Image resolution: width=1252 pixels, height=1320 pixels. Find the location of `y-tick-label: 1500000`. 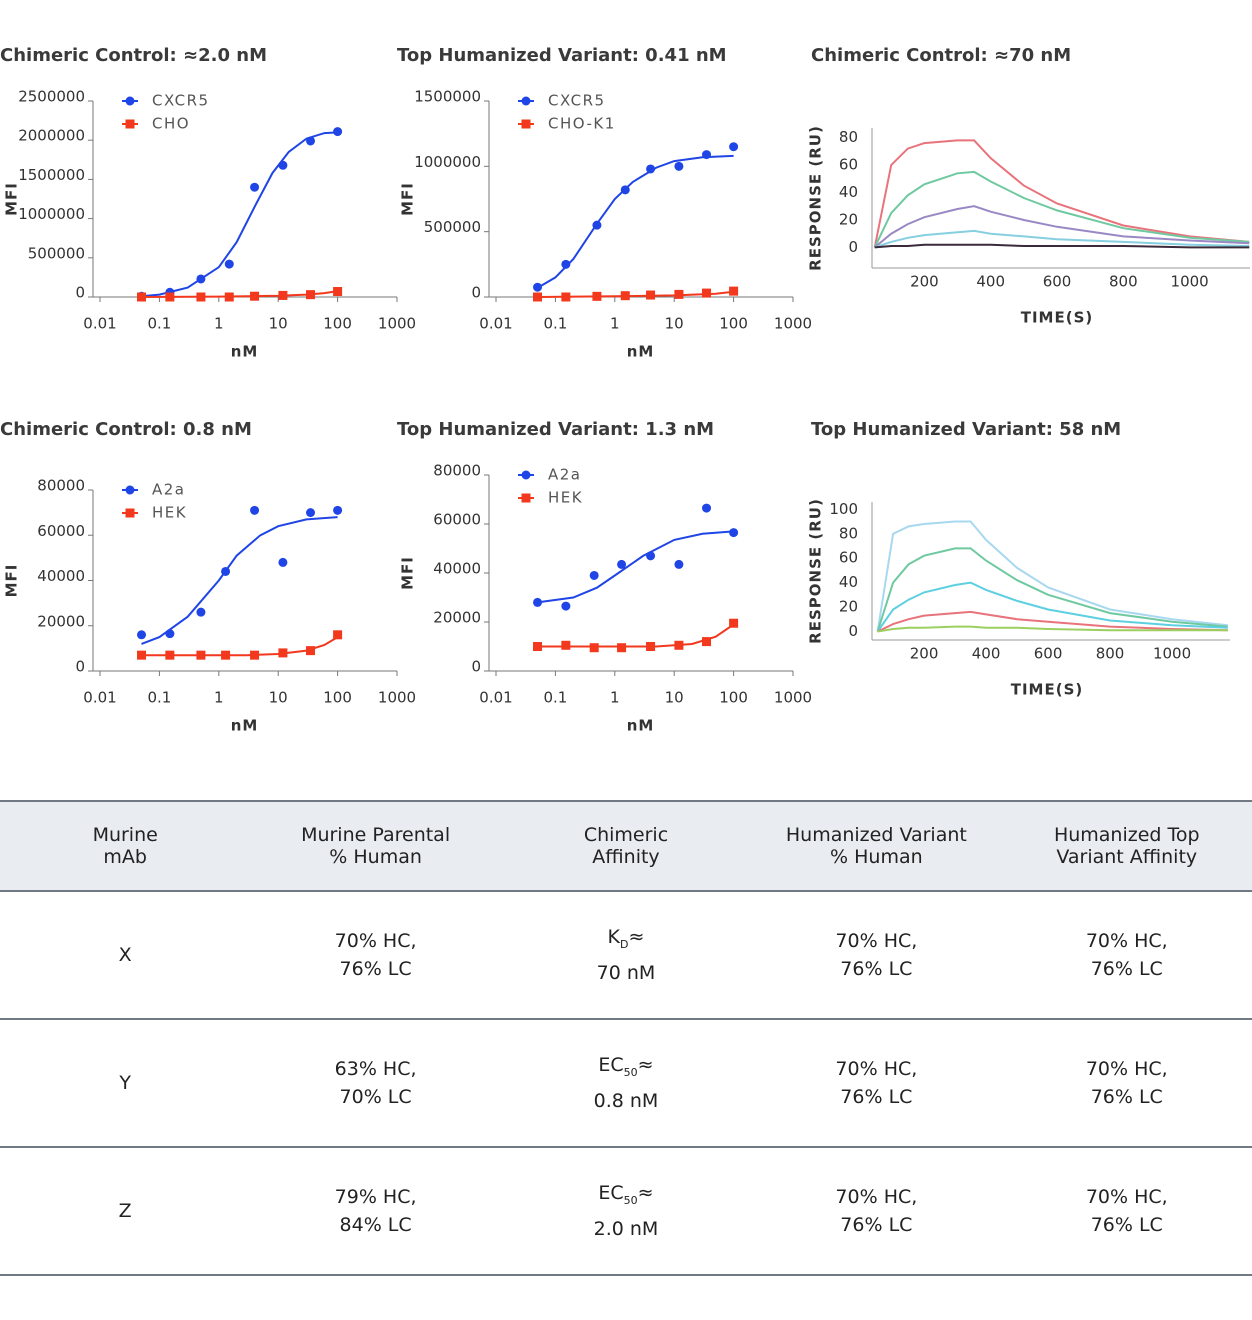

y-tick-label: 1500000 is located at coordinates (447, 97).